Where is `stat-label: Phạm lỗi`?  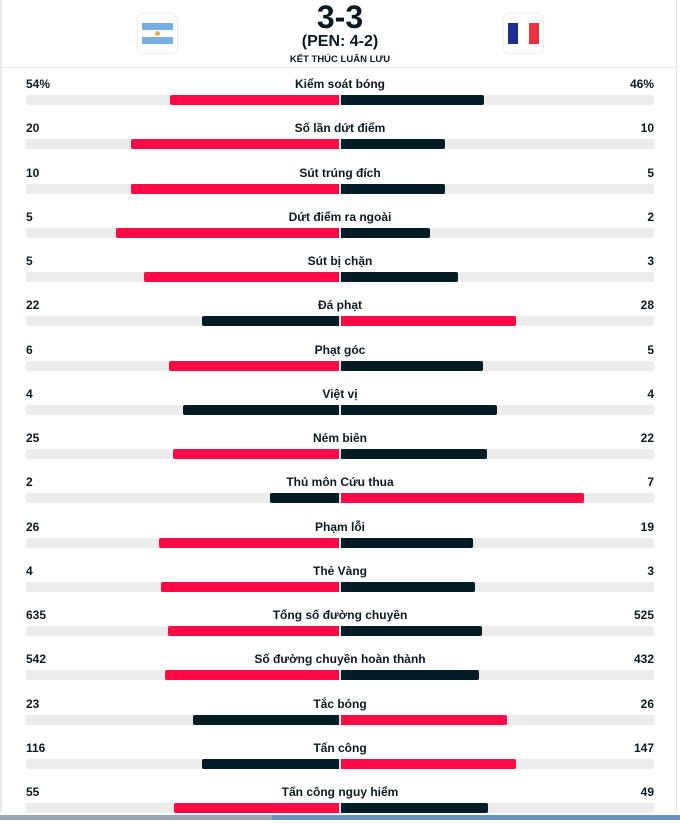
stat-label: Phạm lỗi is located at coordinates (339, 526).